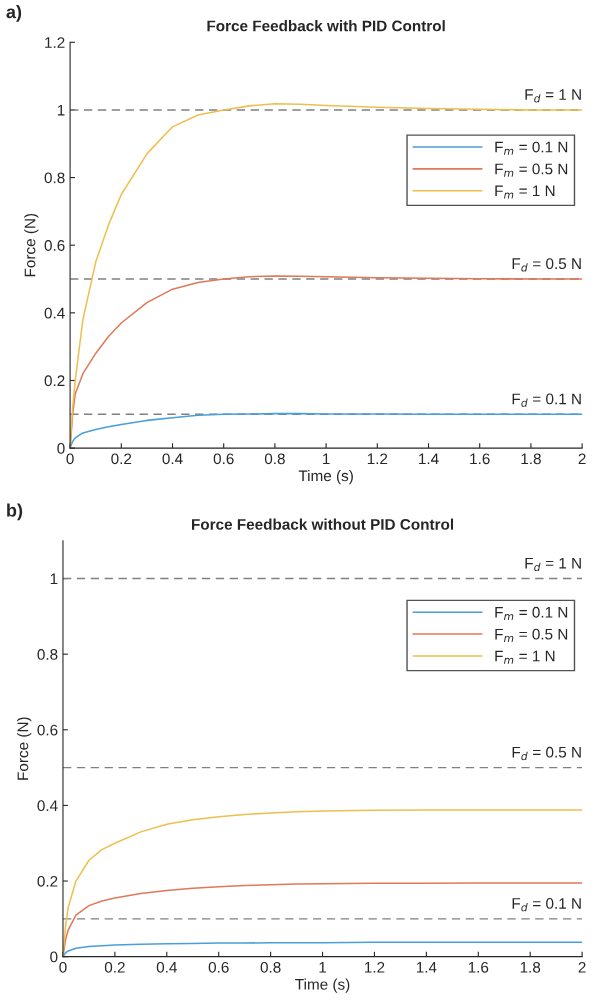 The width and height of the screenshot is (594, 1007). I want to click on chart-title: Force Feedback without PID Control, so click(323, 524).